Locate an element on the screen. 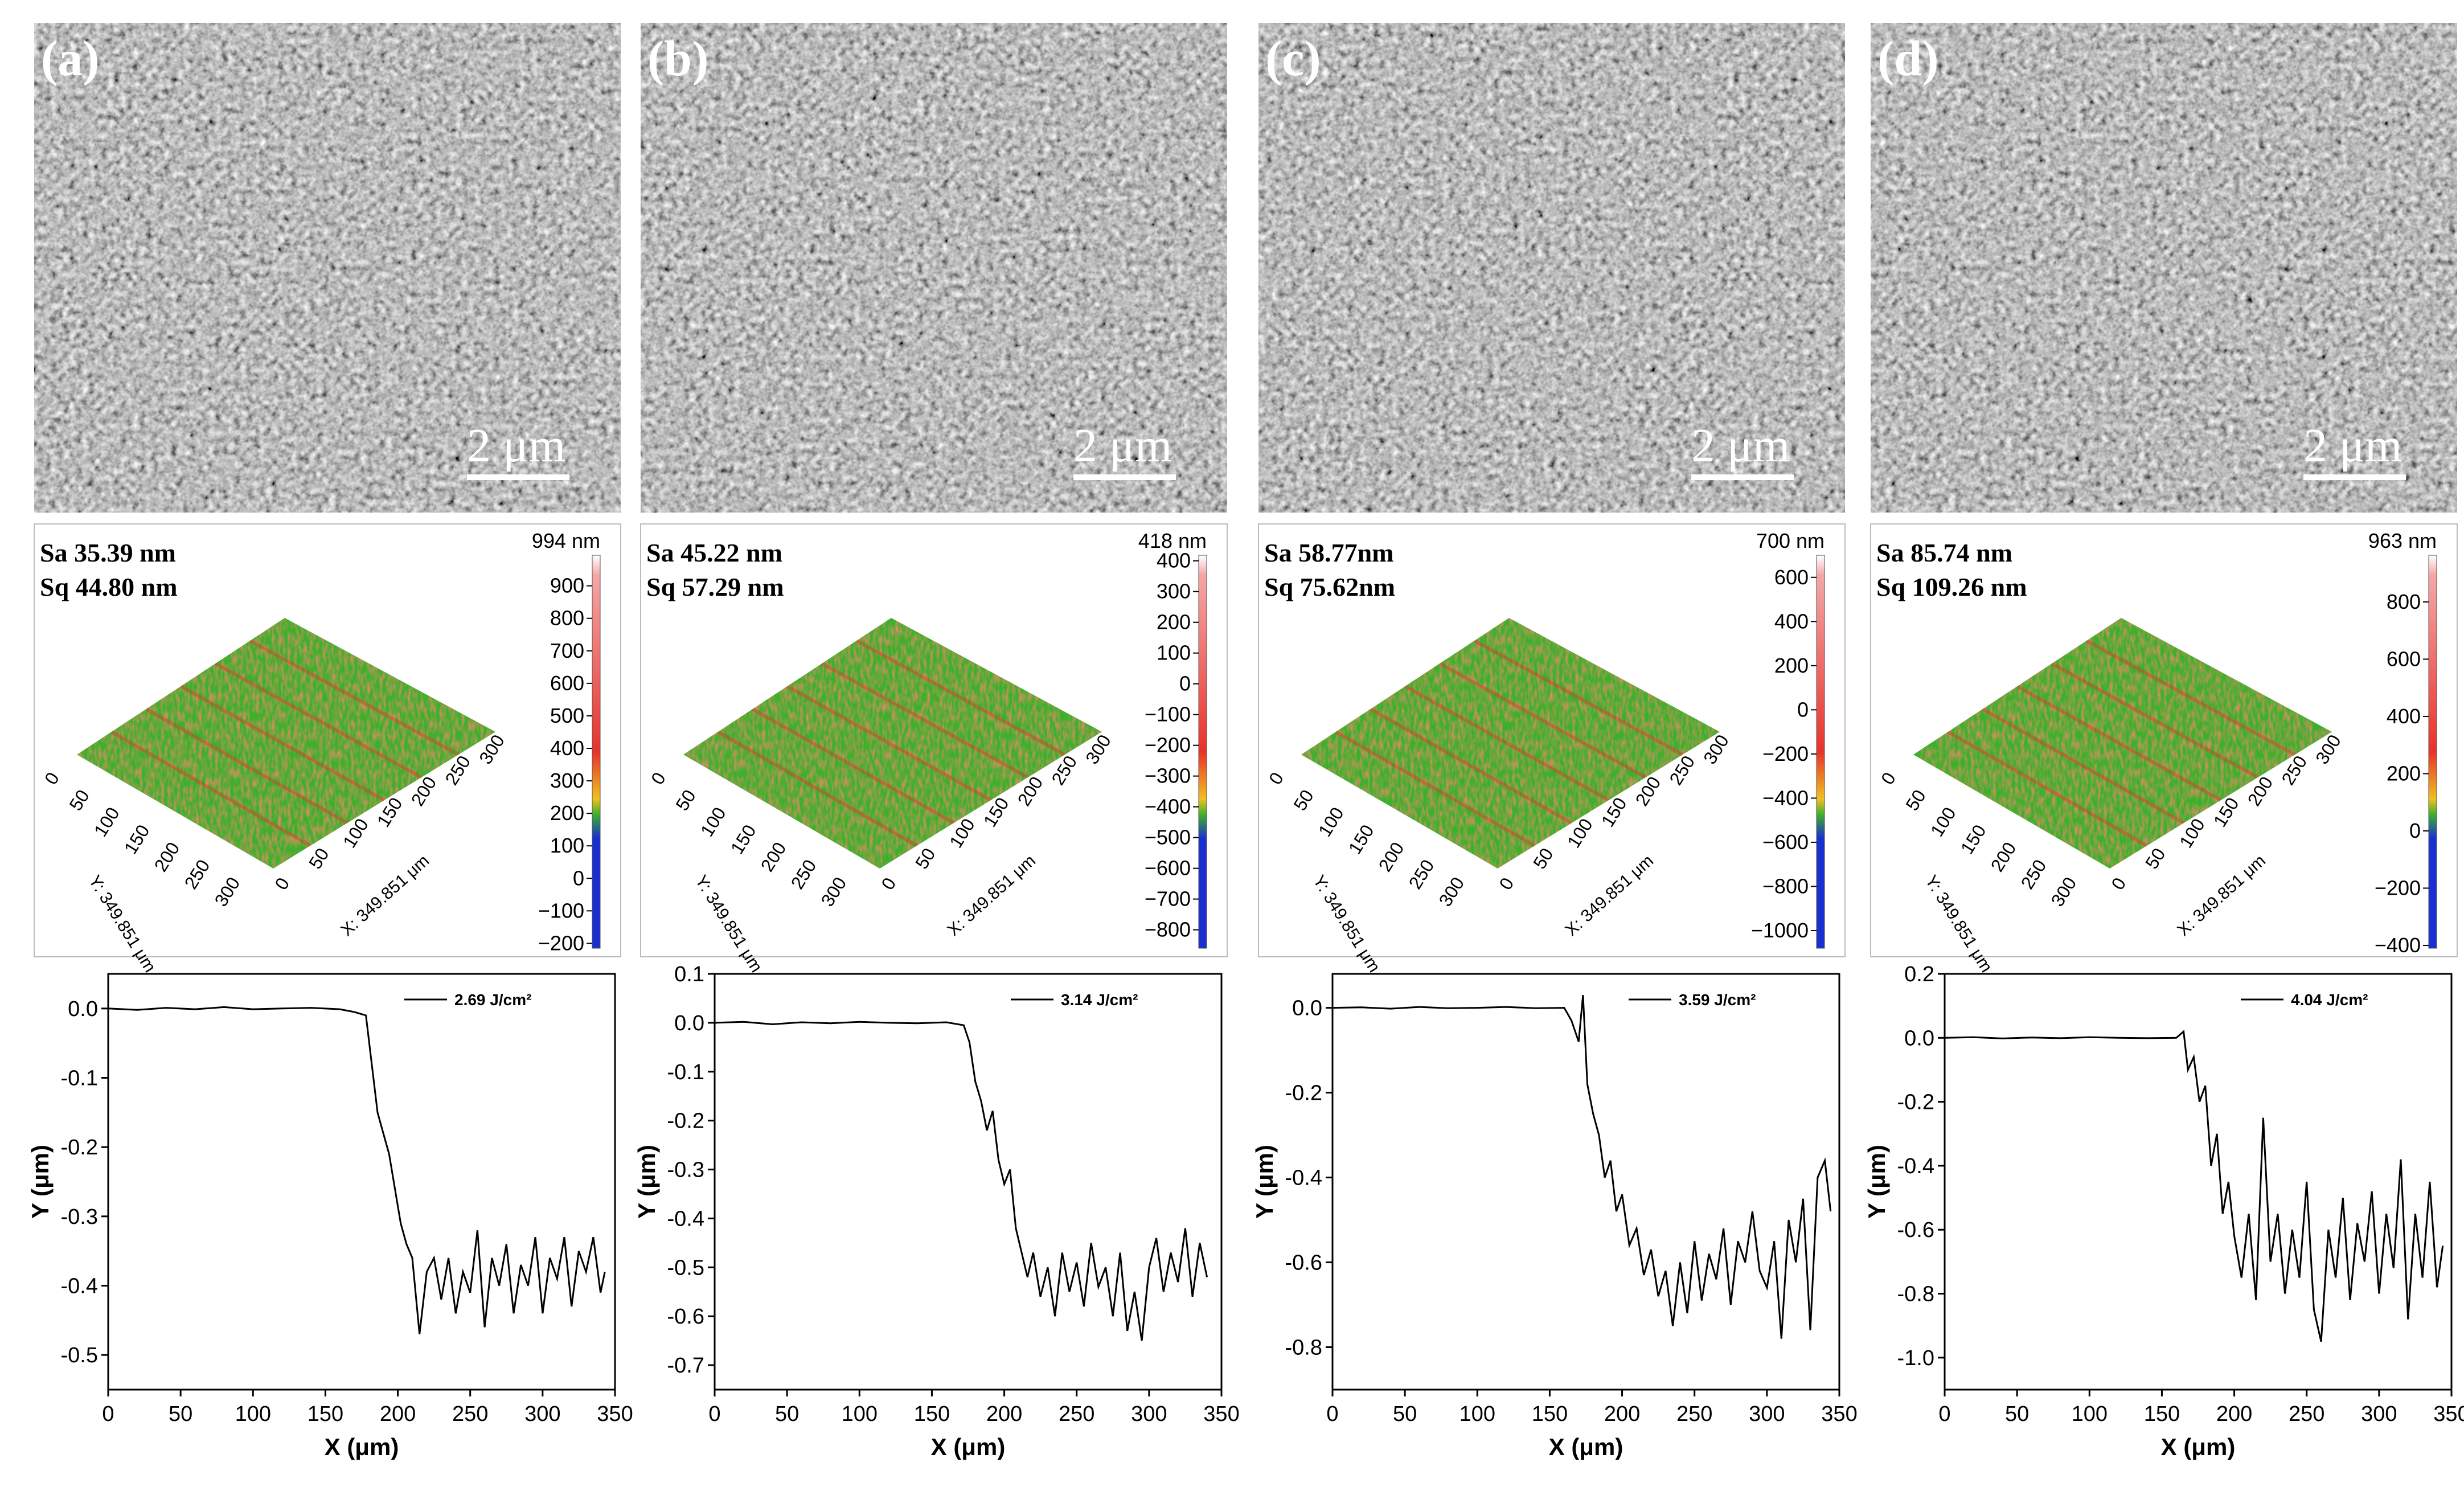  plot-frame is located at coordinates (361, 1182).